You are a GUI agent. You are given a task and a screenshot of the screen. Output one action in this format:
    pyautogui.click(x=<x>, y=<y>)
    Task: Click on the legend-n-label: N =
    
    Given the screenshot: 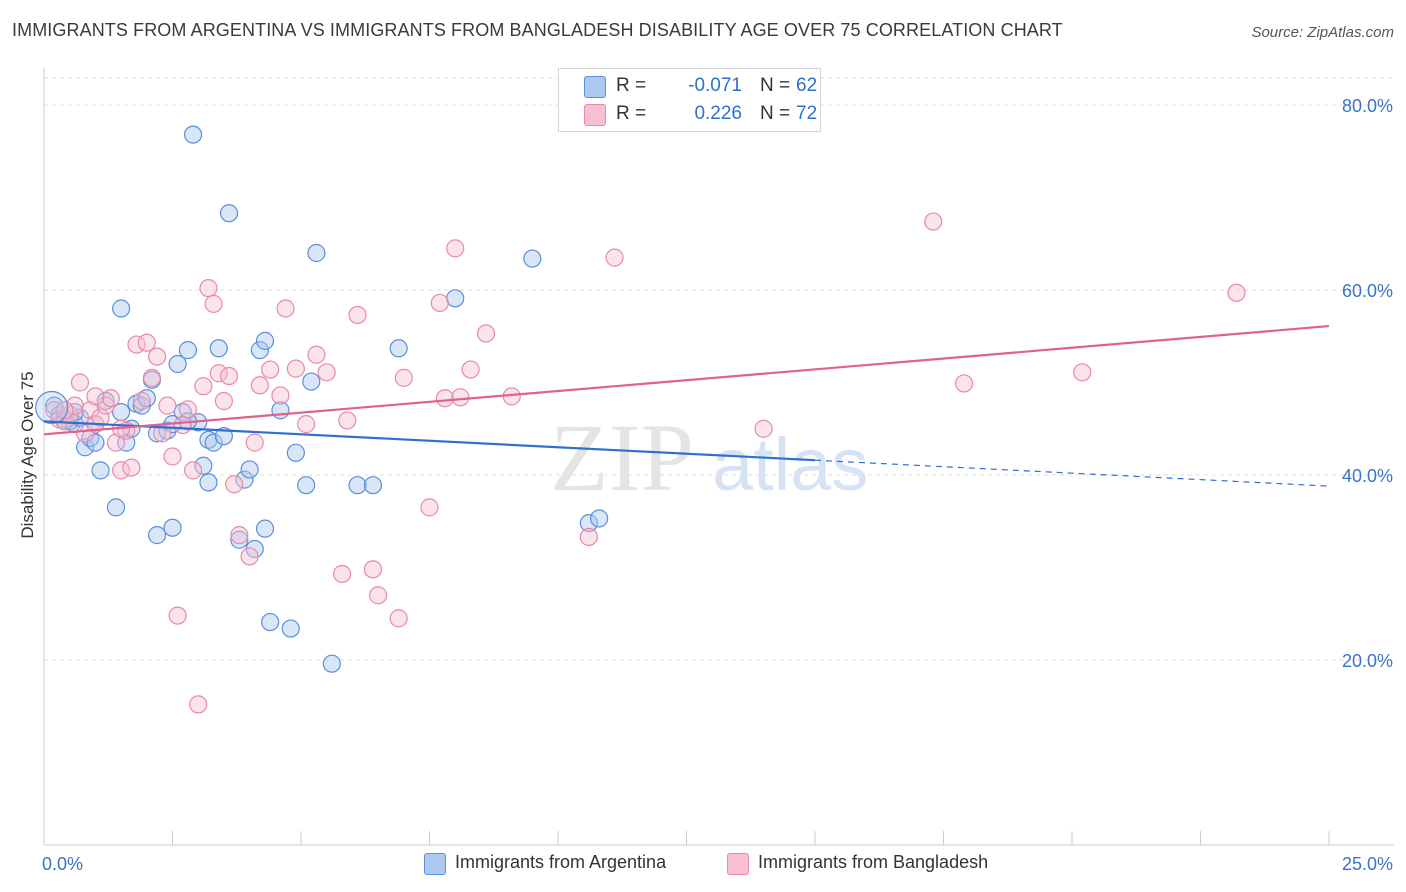 What is the action you would take?
    pyautogui.click(x=775, y=113)
    